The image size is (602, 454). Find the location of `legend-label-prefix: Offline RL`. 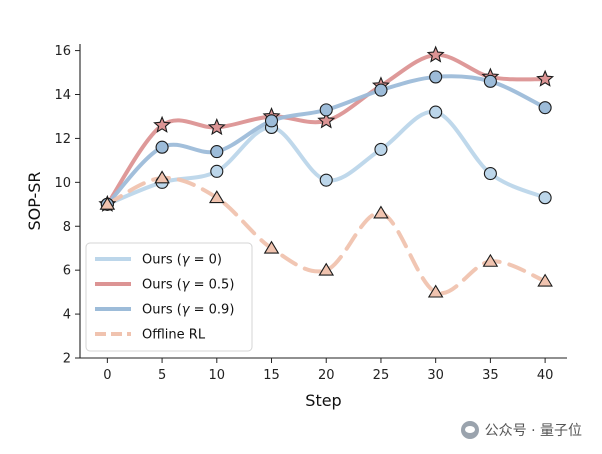

legend-label-prefix: Offline RL is located at coordinates (174, 335).